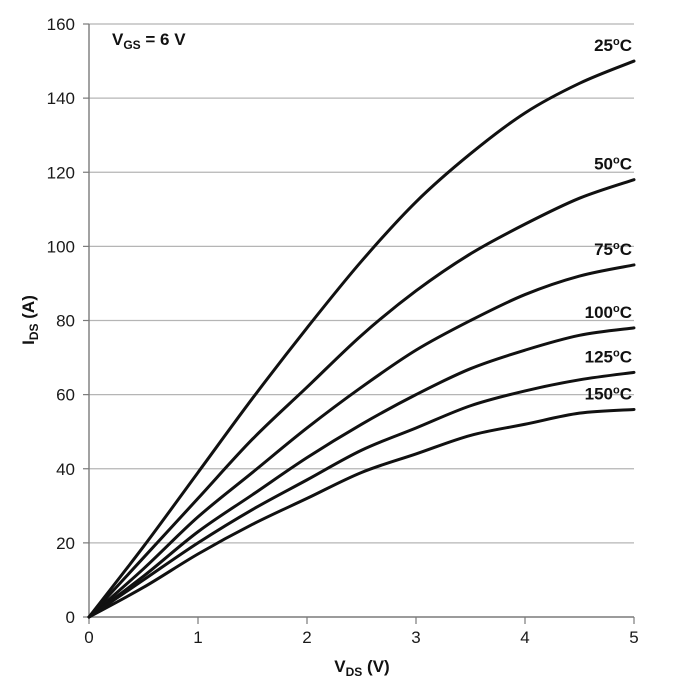  I want to click on y-tick-label-0: 0, so click(70, 617).